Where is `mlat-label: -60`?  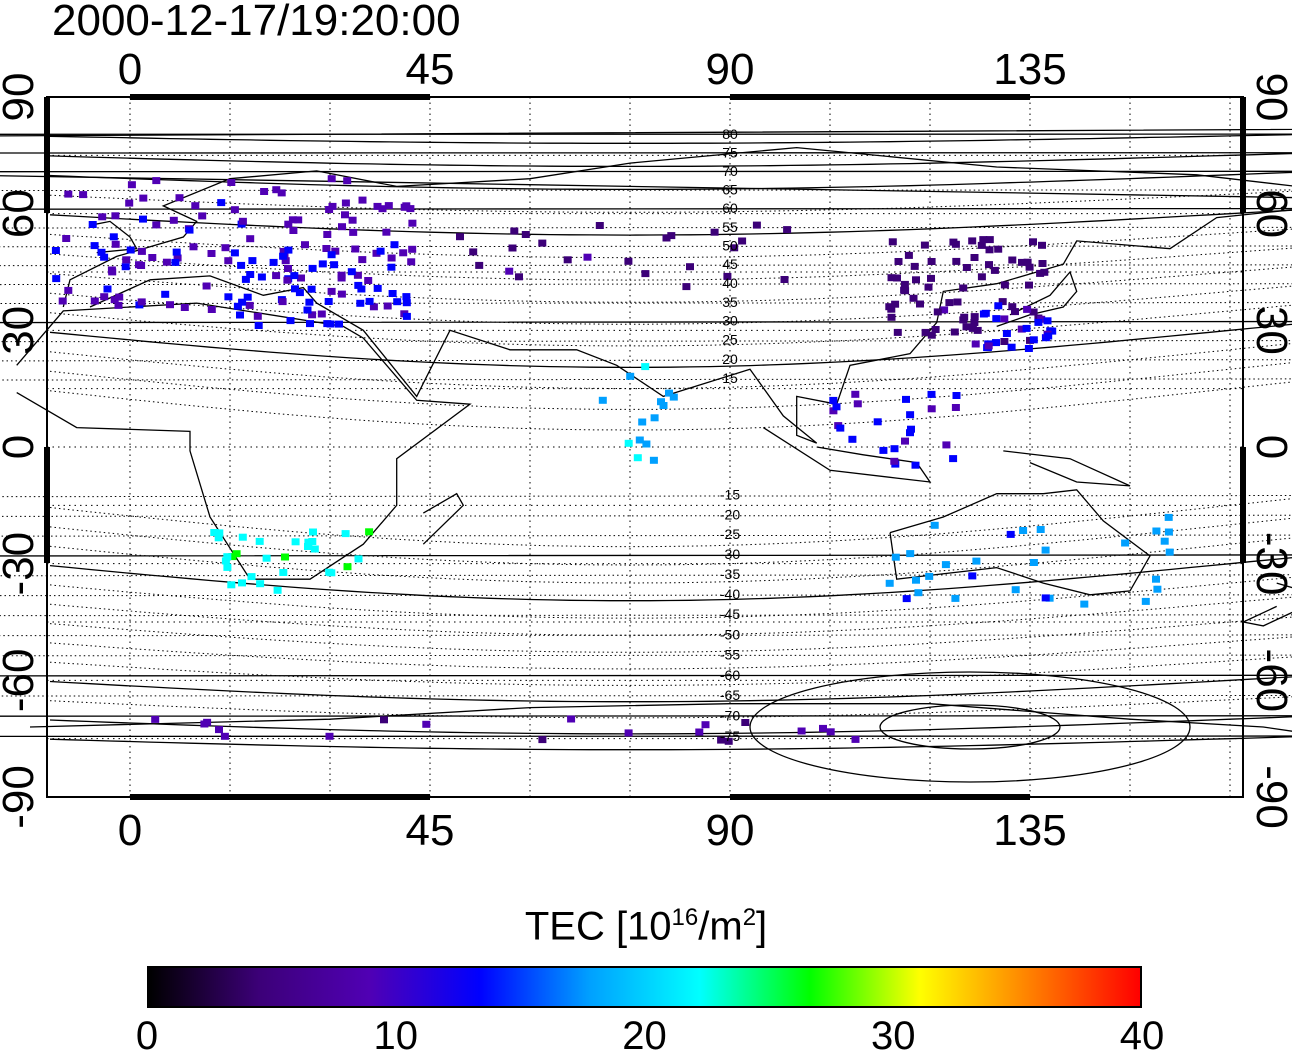 mlat-label: -60 is located at coordinates (730, 675).